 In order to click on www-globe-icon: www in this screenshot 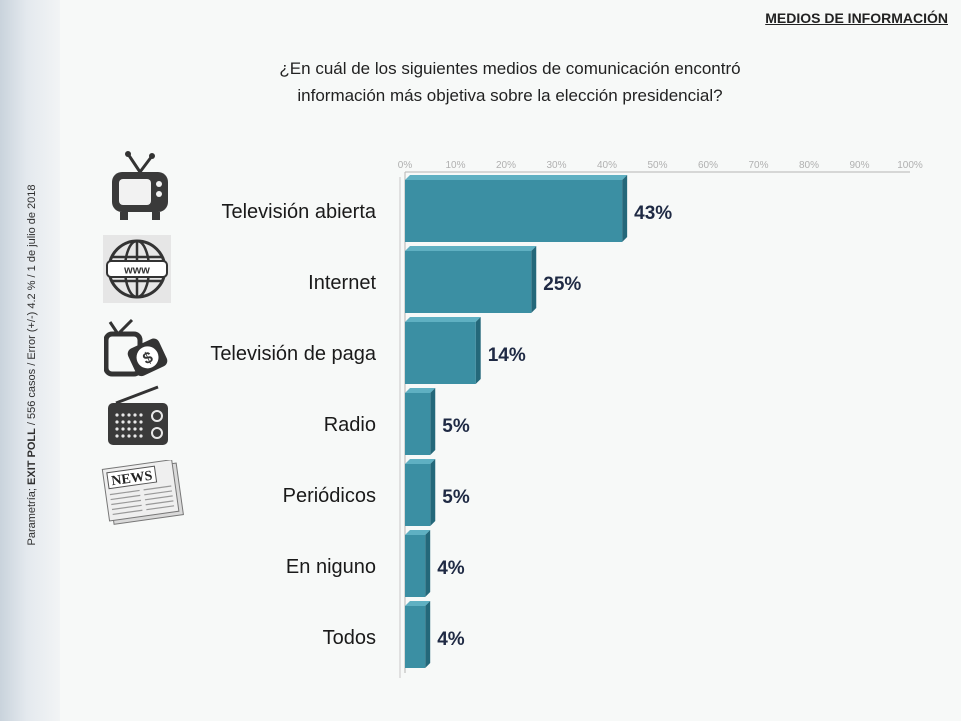, I will do `click(137, 269)`.